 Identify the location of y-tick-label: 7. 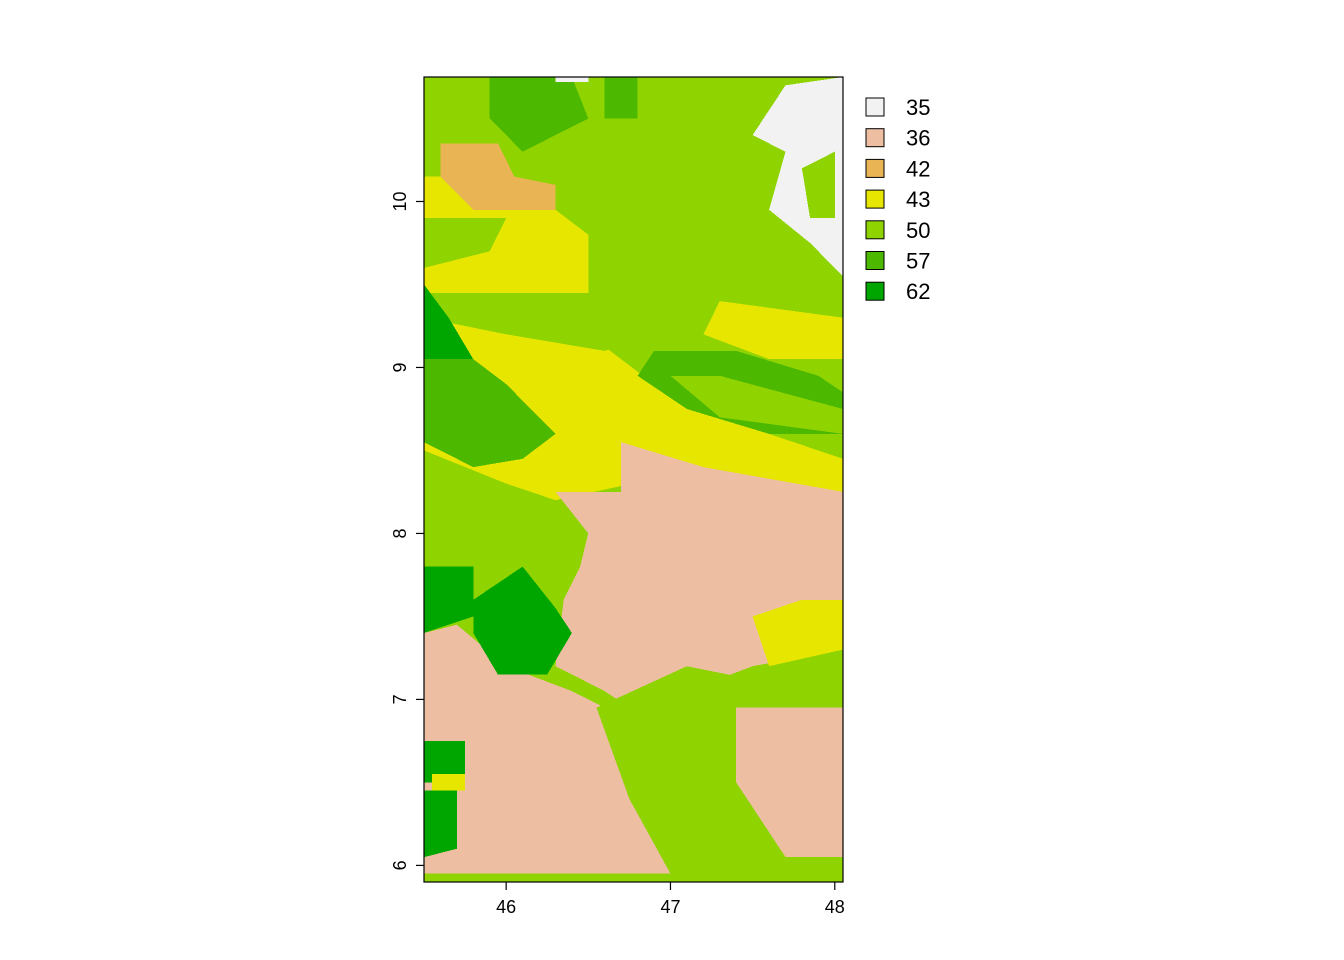
(400, 699).